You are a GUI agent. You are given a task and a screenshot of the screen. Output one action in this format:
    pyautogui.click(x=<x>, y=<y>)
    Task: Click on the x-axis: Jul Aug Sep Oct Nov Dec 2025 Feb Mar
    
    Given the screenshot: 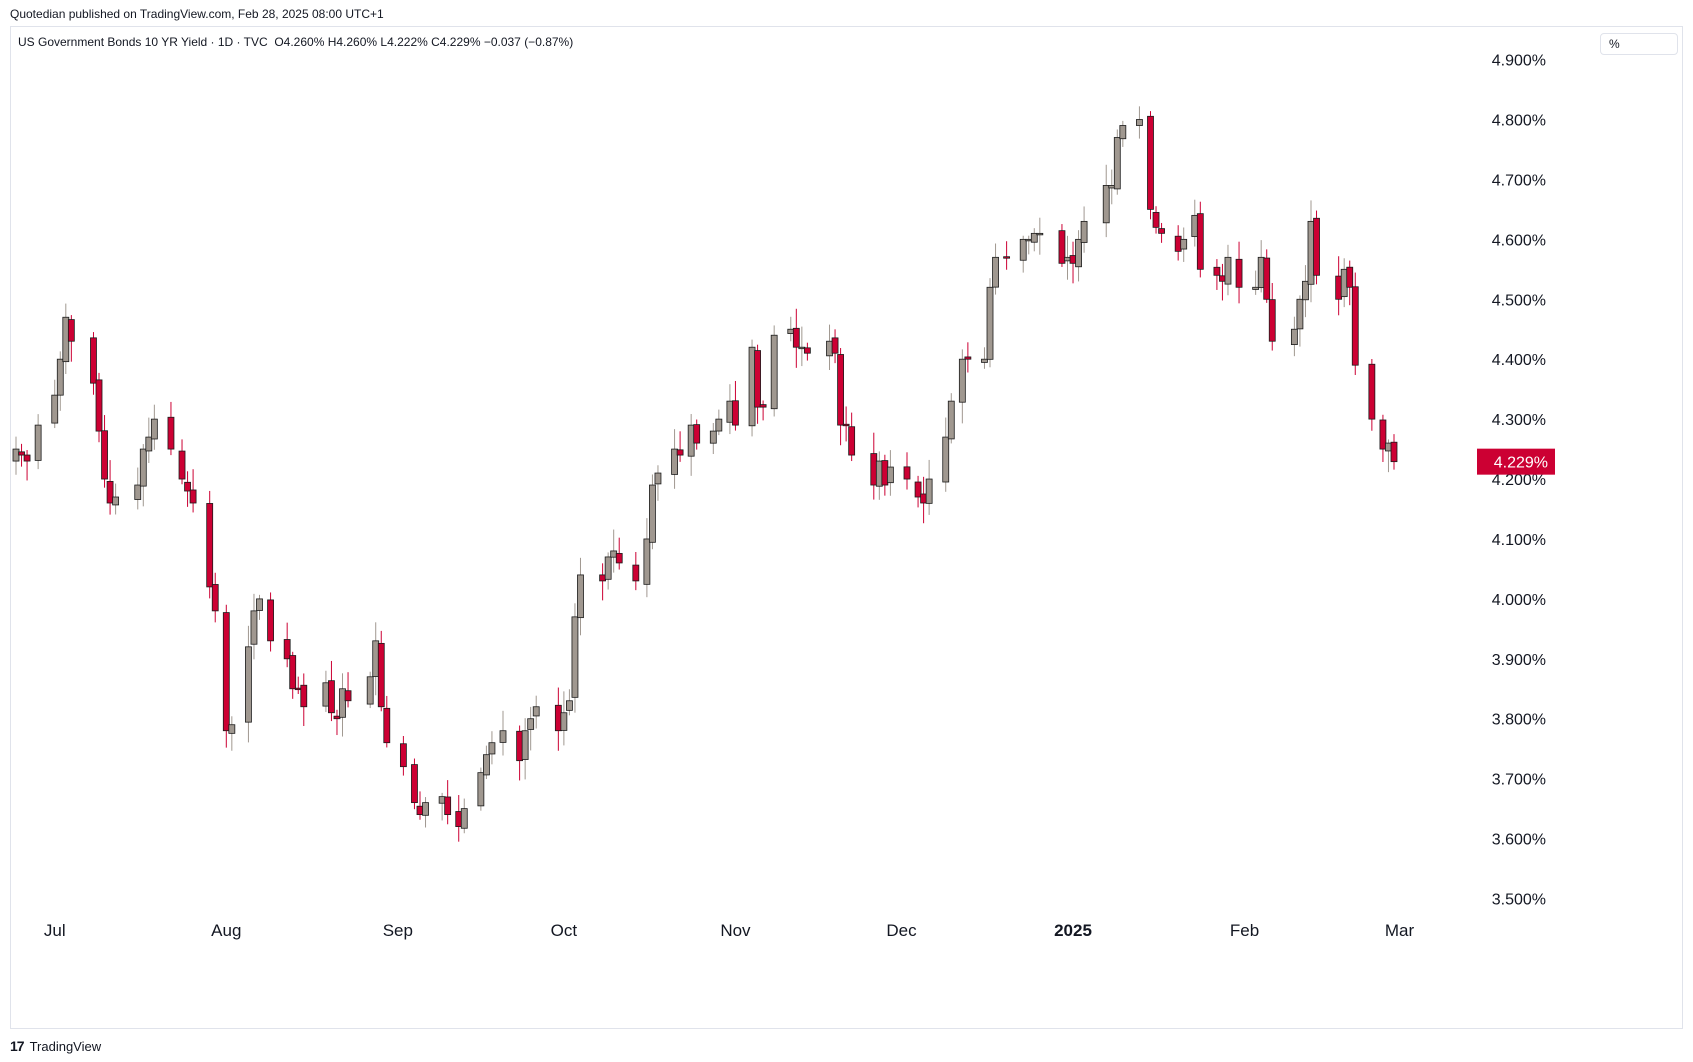 What is the action you would take?
    pyautogui.click(x=729, y=930)
    